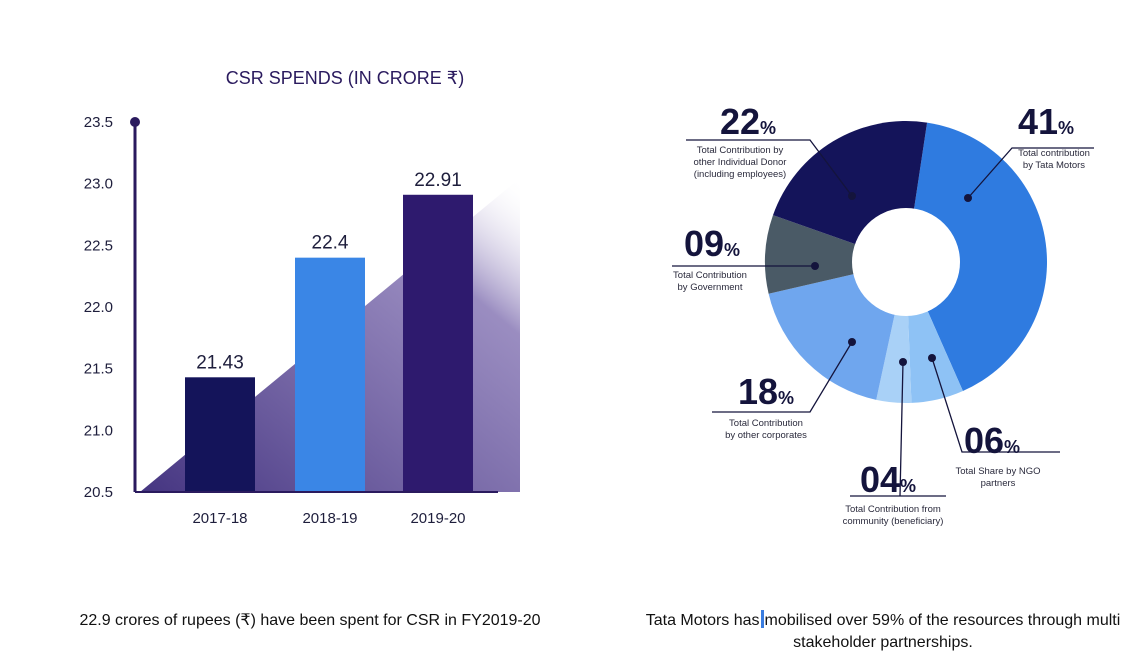 The width and height of the screenshot is (1146, 672). Describe the element at coordinates (766, 435) in the screenshot. I see `slice-description: by other corporates` at that location.